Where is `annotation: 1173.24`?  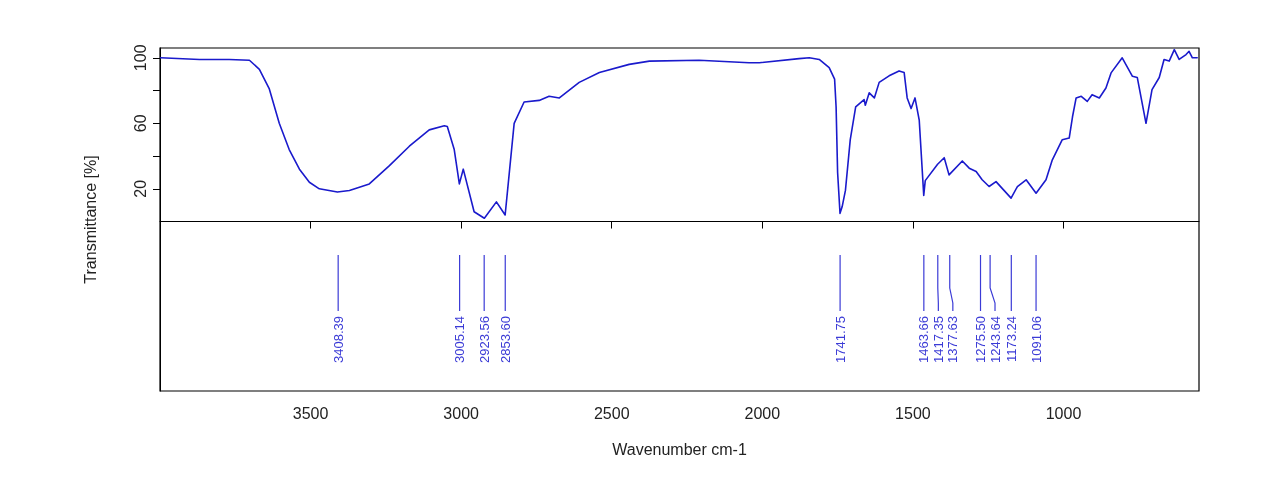
annotation: 1173.24 is located at coordinates (1011, 339).